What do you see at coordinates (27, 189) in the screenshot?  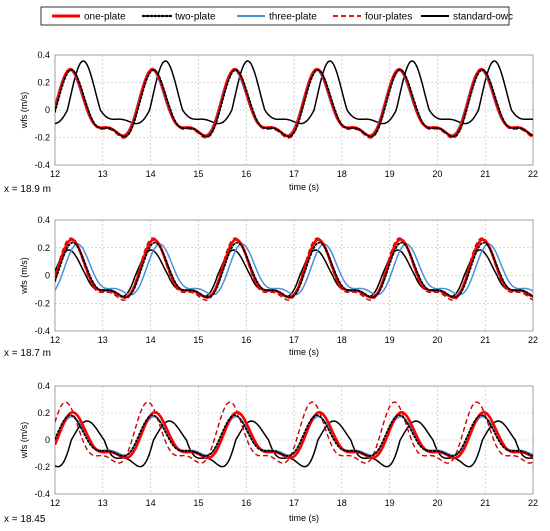 I see `probe-position-label: x = 18.9 m` at bounding box center [27, 189].